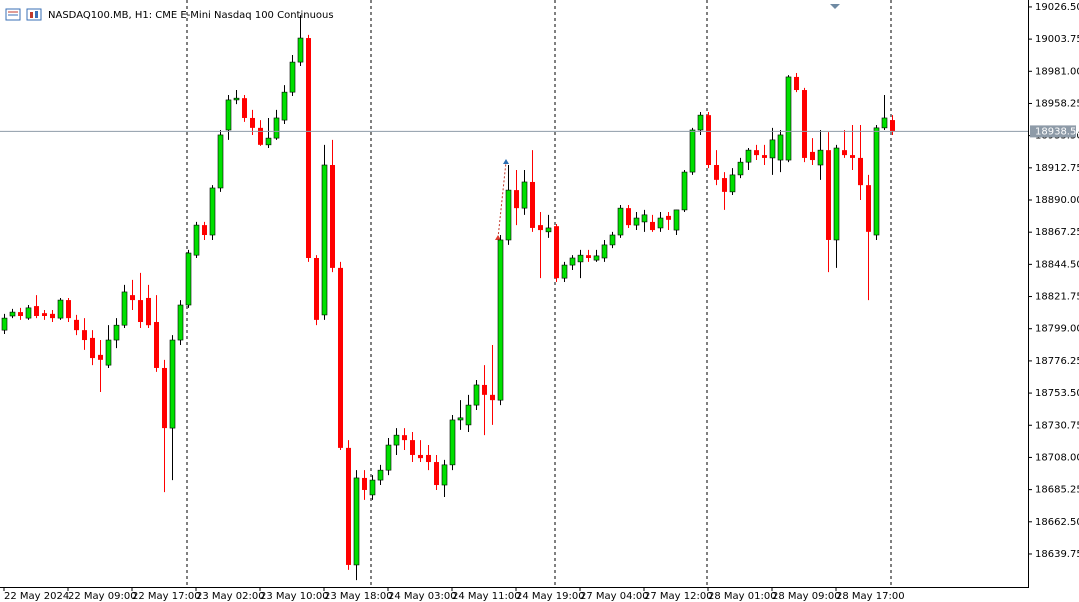 Image resolution: width=1079 pixels, height=602 pixels. I want to click on x-tick-label: 28 May 01:00, so click(742, 596).